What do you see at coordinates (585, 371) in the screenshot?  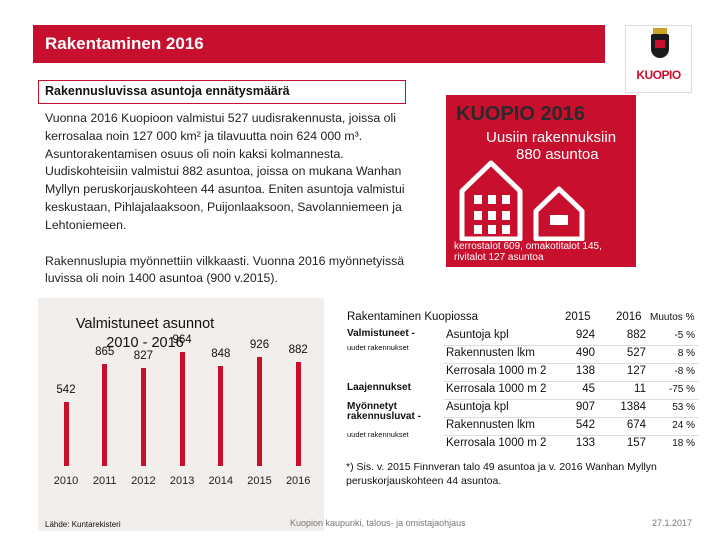 I see `row-2-2015: 138` at bounding box center [585, 371].